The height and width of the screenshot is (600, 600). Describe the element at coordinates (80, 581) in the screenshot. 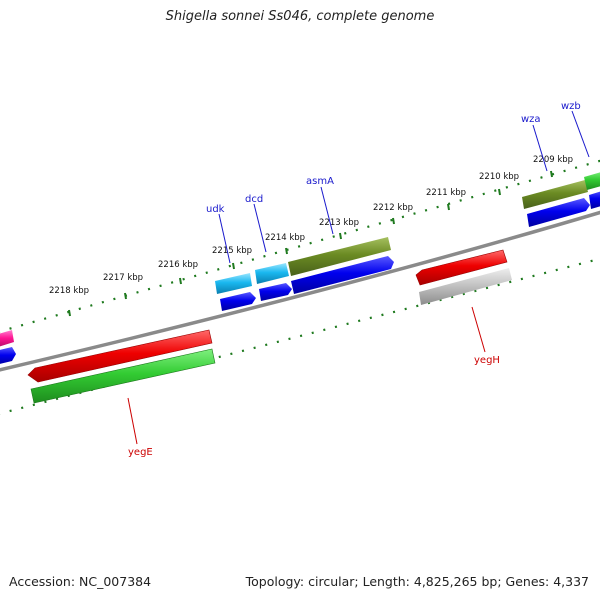

I see `accession-text: Accession: NC_007384` at that location.